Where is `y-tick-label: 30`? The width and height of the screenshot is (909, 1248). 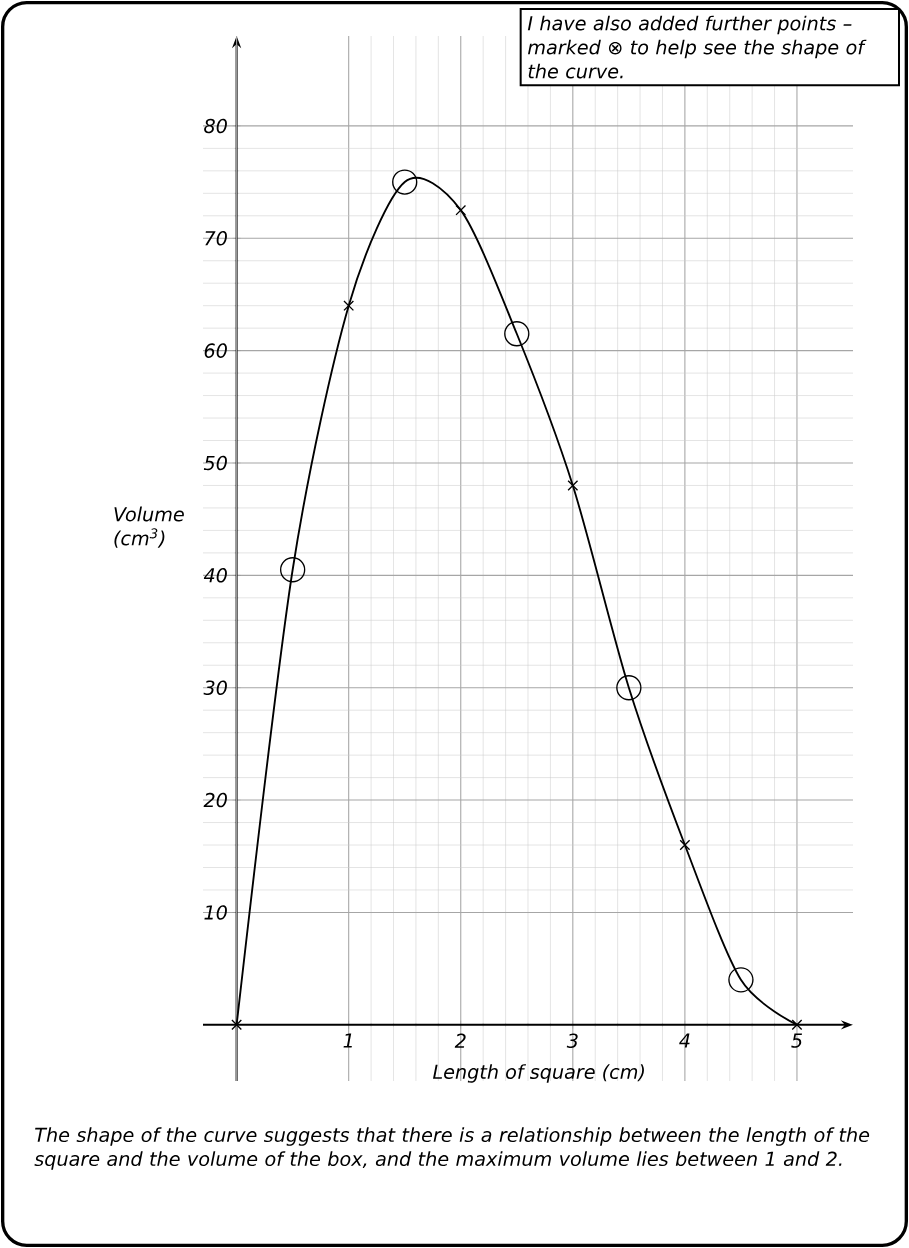 y-tick-label: 30 is located at coordinates (215, 687).